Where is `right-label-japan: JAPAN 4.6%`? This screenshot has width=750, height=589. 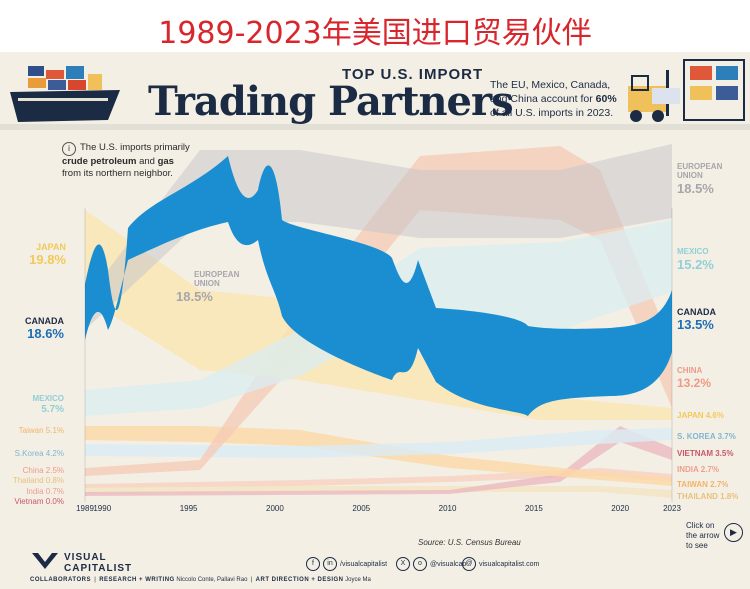
right-label-japan: JAPAN 4.6% is located at coordinates (700, 415).